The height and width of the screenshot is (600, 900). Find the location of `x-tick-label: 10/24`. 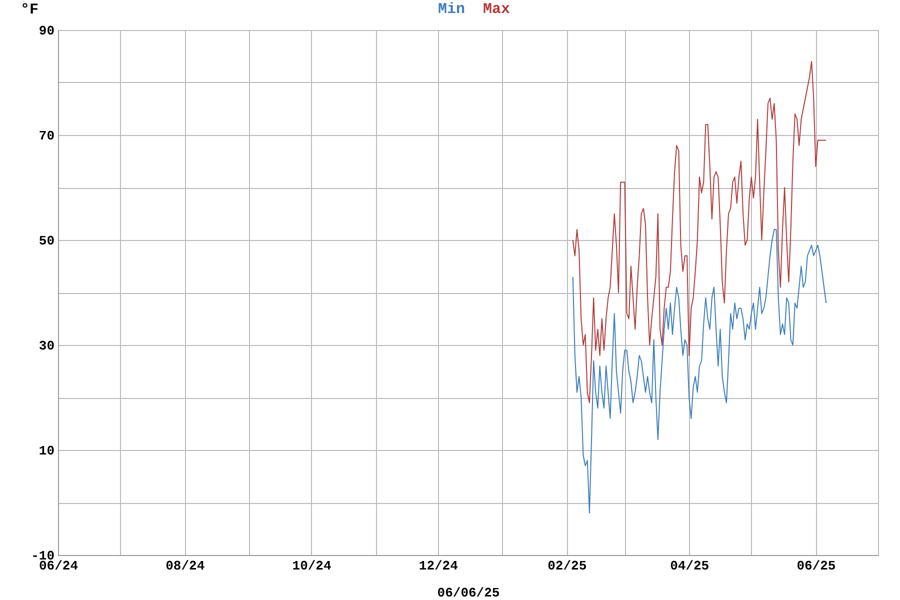

x-tick-label: 10/24 is located at coordinates (312, 566).